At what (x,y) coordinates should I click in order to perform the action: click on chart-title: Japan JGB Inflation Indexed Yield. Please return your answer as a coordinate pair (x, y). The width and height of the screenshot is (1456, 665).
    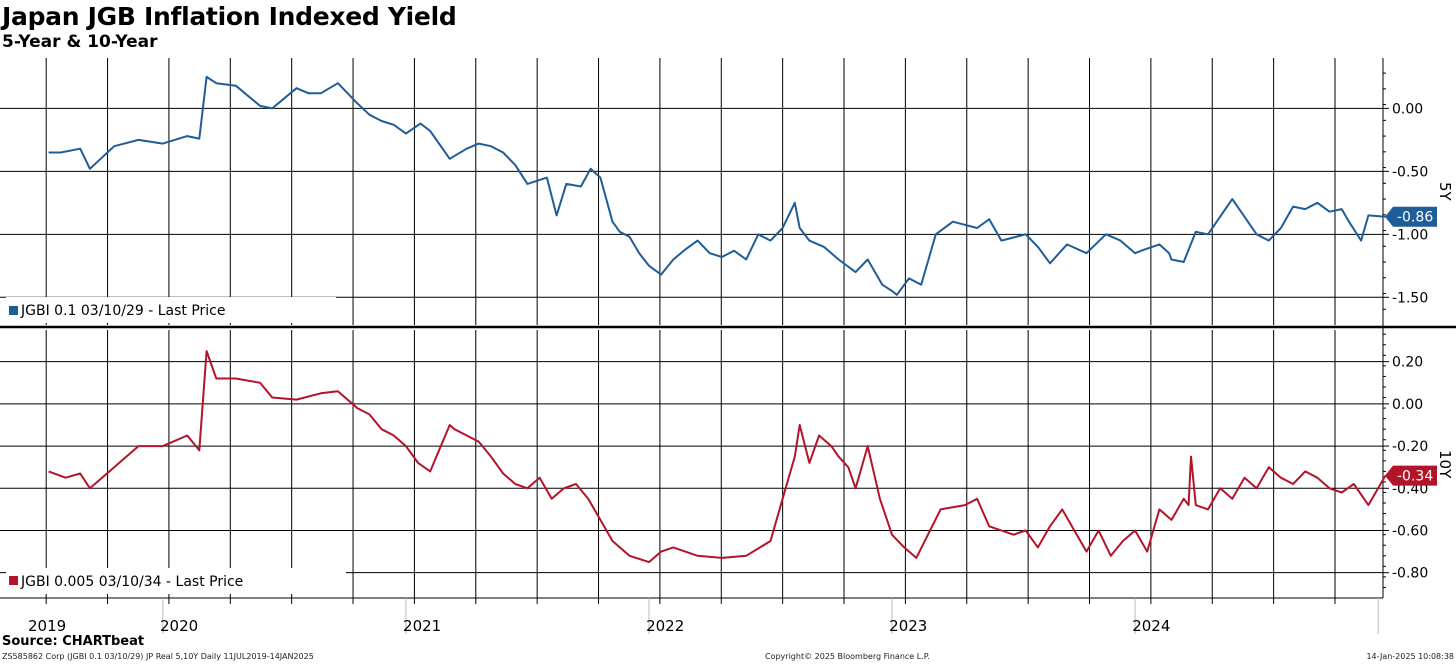
    Looking at the image, I should click on (229, 16).